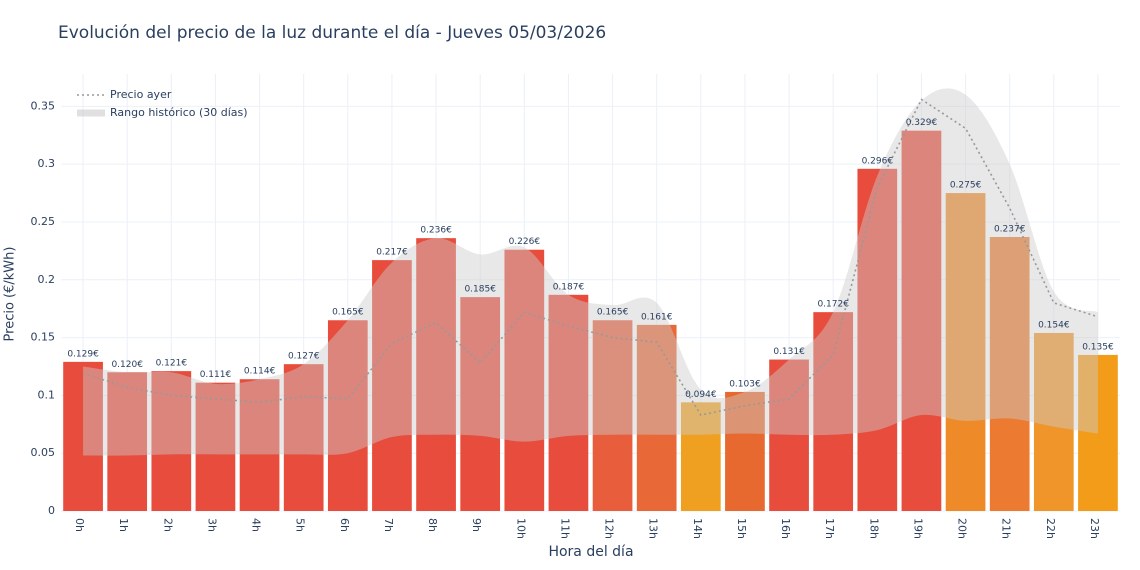 Image resolution: width=1140 pixels, height=570 pixels. What do you see at coordinates (653, 528) in the screenshot?
I see `x-tick-label: 13h` at bounding box center [653, 528].